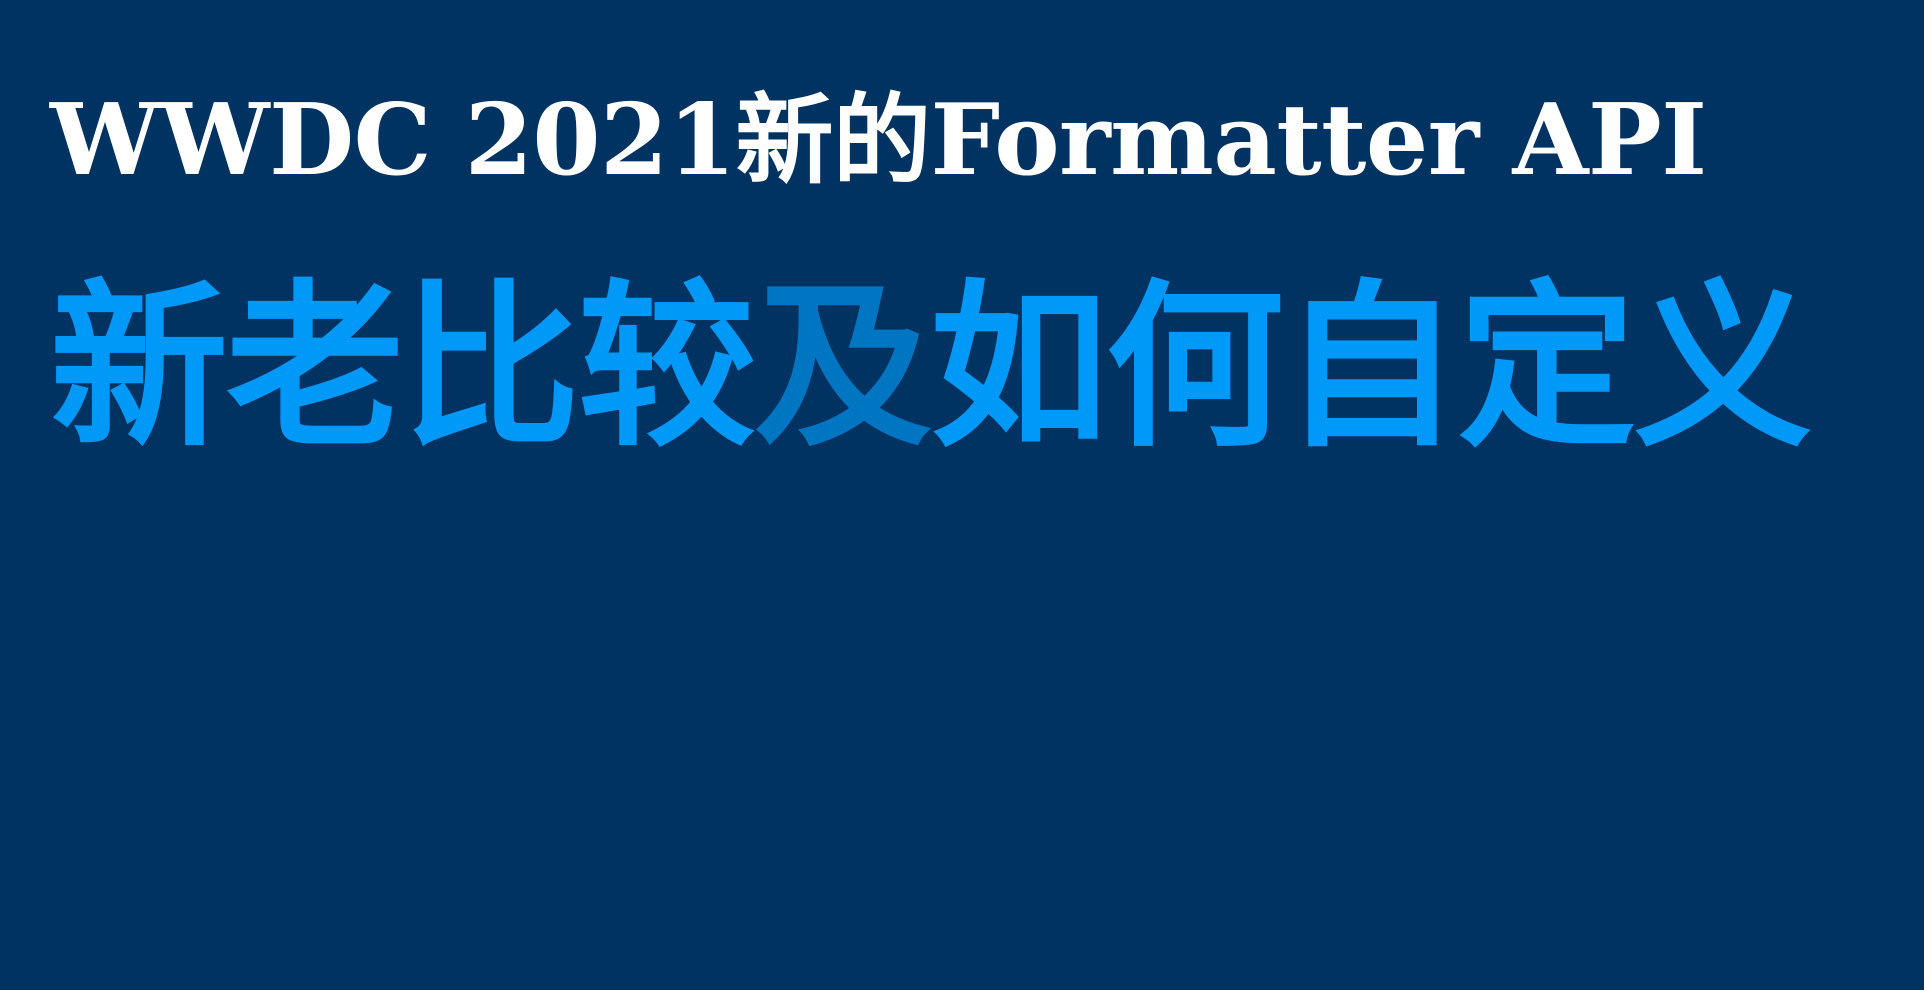 This screenshot has width=1924, height=990. Describe the element at coordinates (1371, 366) in the screenshot. I see `subtitle-part-3: 如何自定义` at that location.